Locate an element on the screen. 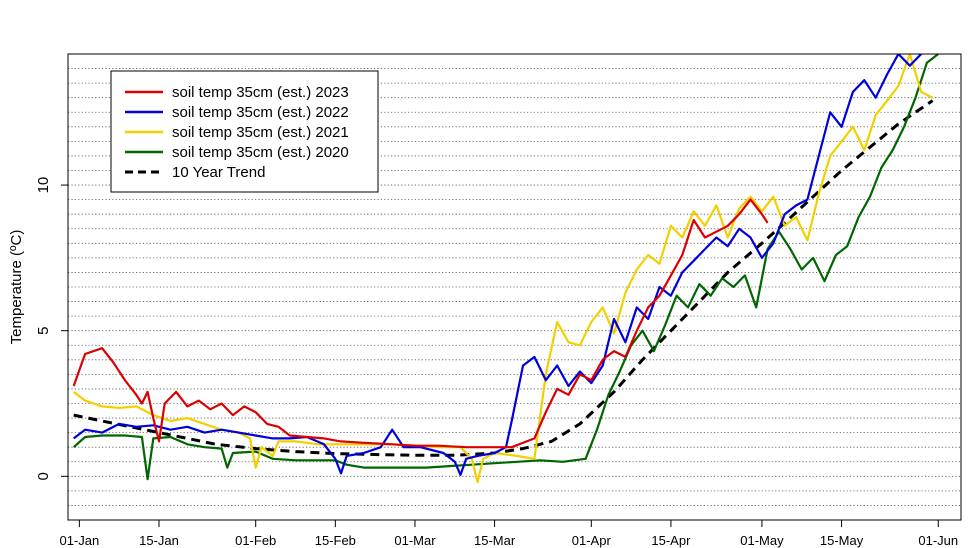 The image size is (975, 548). y-axis: 0 5 10 is located at coordinates (51, 328).